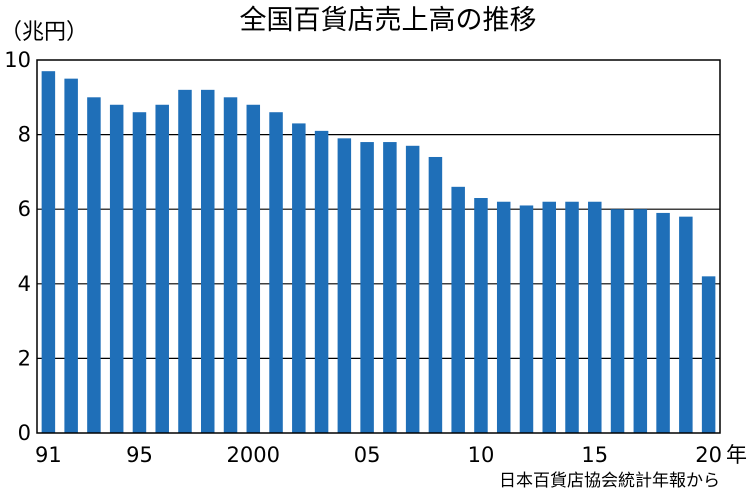 The width and height of the screenshot is (750, 493). I want to click on bar-2002, so click(299, 278).